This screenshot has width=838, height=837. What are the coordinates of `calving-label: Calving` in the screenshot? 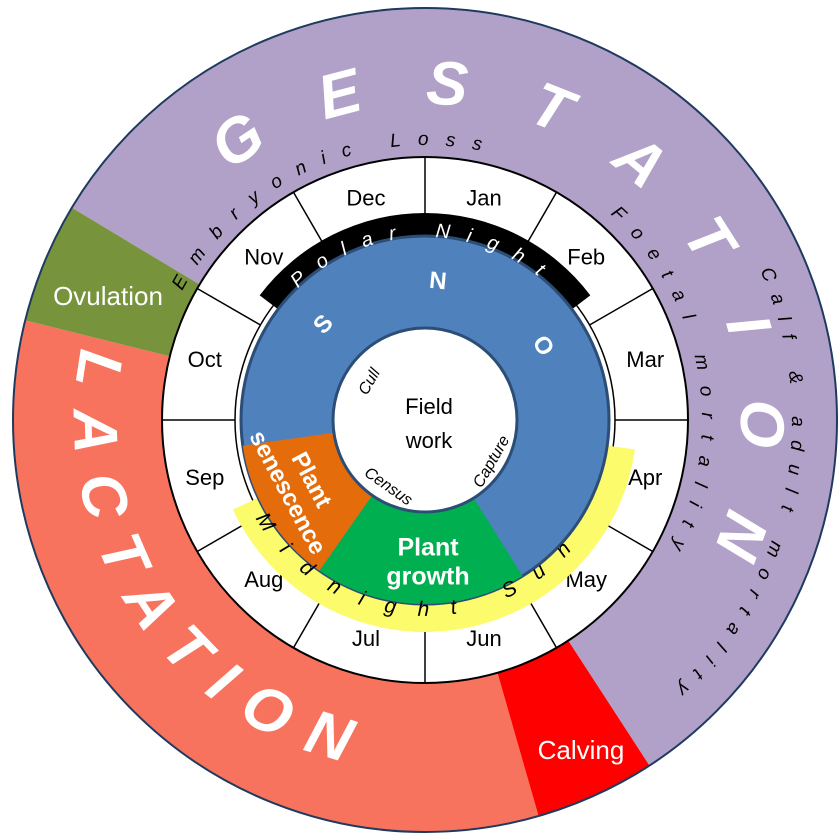 It's located at (581, 750).